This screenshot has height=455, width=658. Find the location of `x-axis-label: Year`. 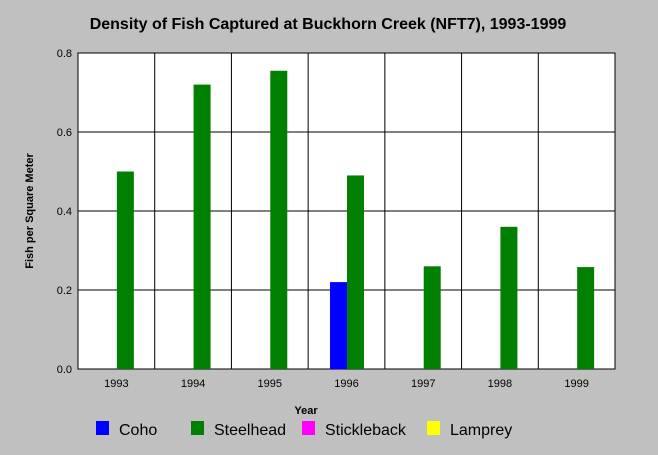

x-axis-label: Year is located at coordinates (306, 411).